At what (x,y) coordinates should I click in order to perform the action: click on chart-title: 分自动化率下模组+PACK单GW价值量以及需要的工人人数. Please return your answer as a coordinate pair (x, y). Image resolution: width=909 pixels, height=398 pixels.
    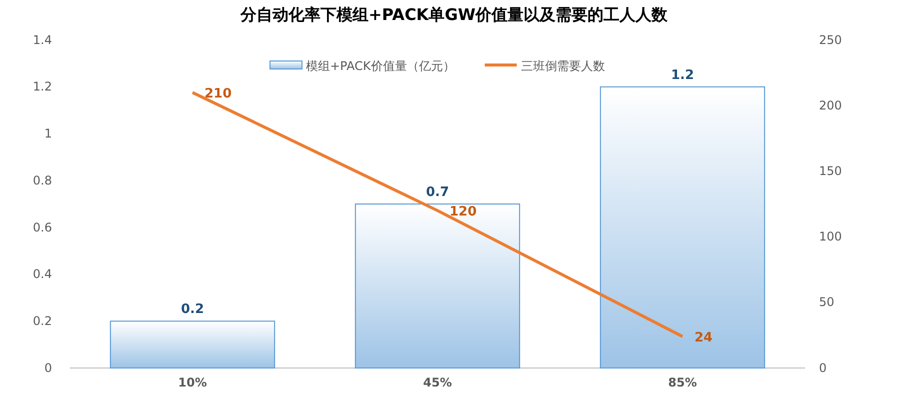
    Looking at the image, I should click on (454, 14).